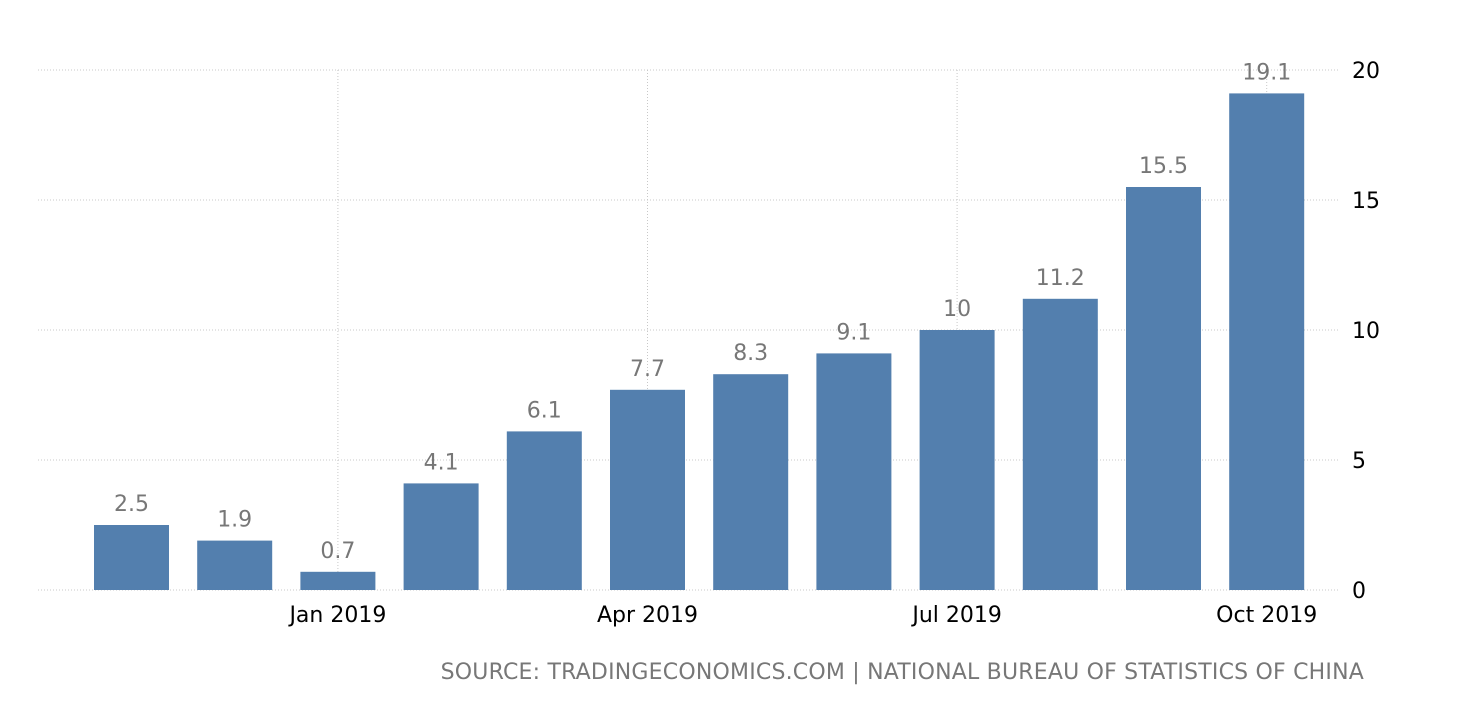 This screenshot has width=1462, height=709. What do you see at coordinates (336, 615) in the screenshot?
I see `x-tick-label: Jan 2019` at bounding box center [336, 615].